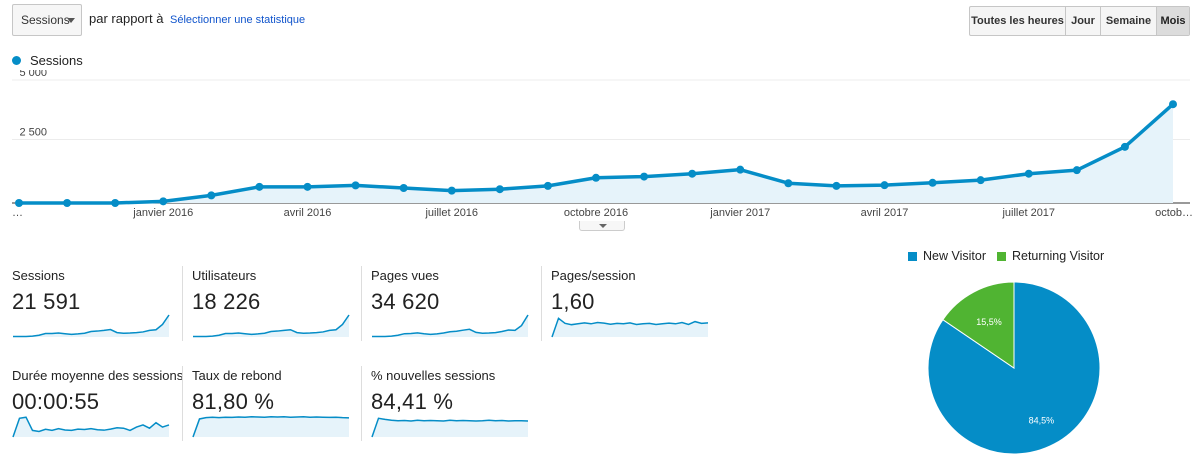  I want to click on kpi-new-sessions: % nouvelles sessions 84,41 %, so click(446, 403).